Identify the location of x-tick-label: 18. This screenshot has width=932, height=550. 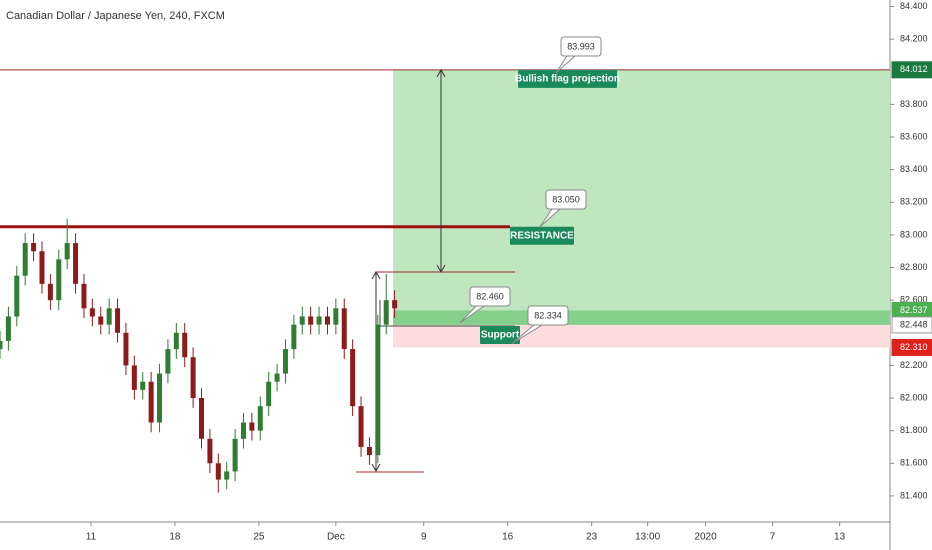
(175, 537).